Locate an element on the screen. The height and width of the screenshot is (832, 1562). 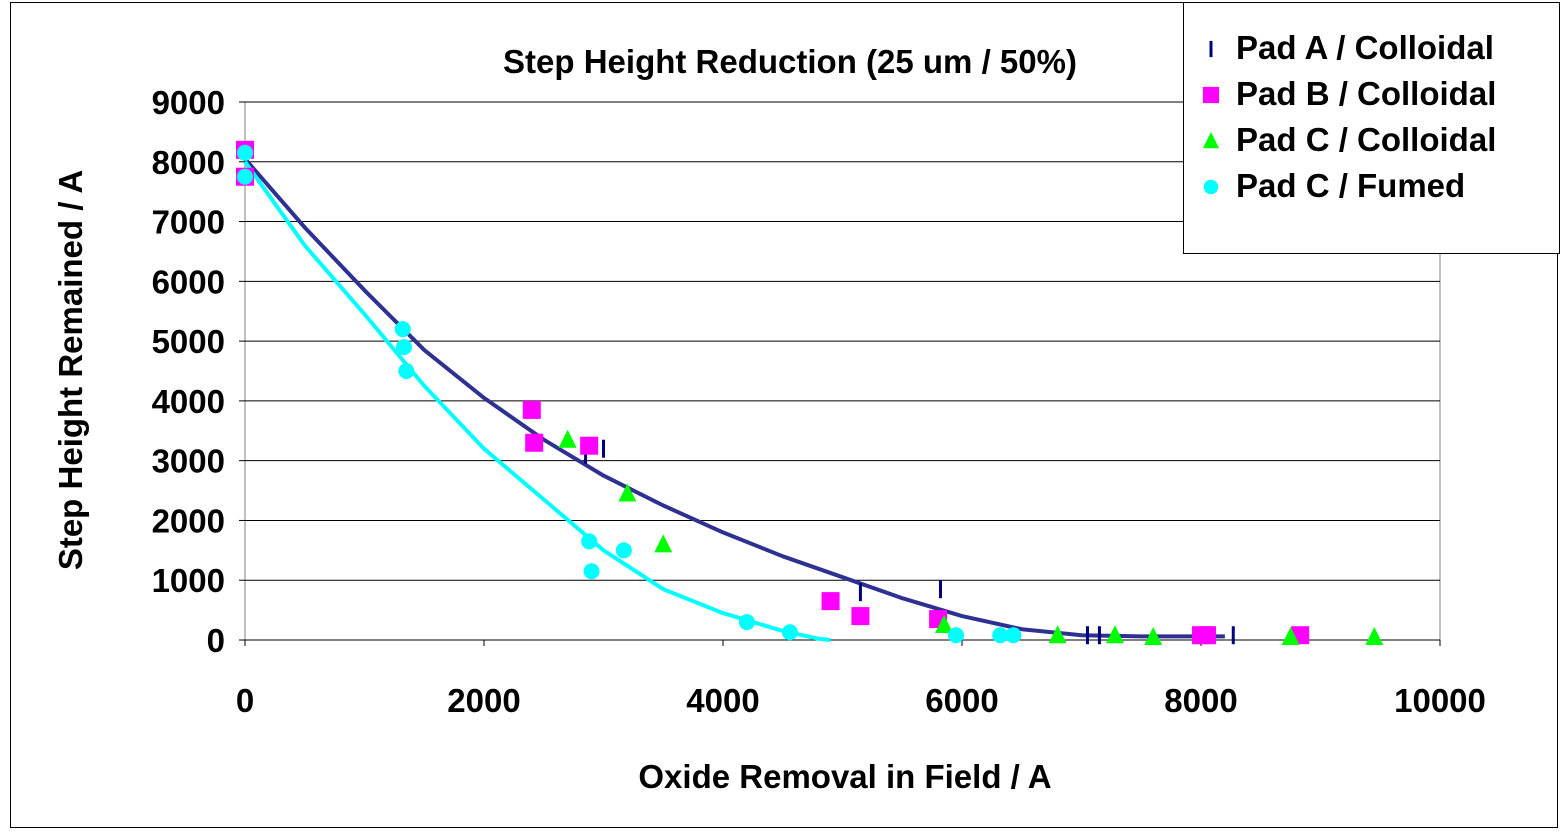
y-tick-label: 3000 is located at coordinates (188, 461).